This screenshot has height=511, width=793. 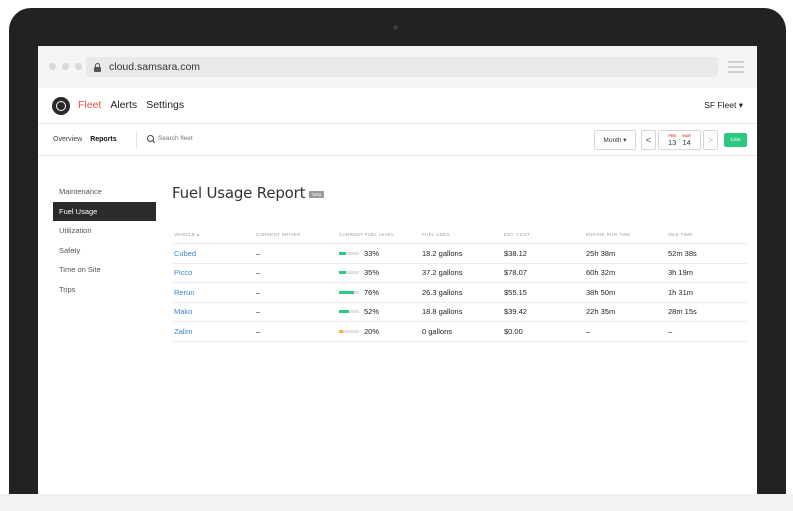 I want to click on table-row: Mako – 52% 18.8 gallons $39.42 22h 35m 28m 15s, so click(x=460, y=312).